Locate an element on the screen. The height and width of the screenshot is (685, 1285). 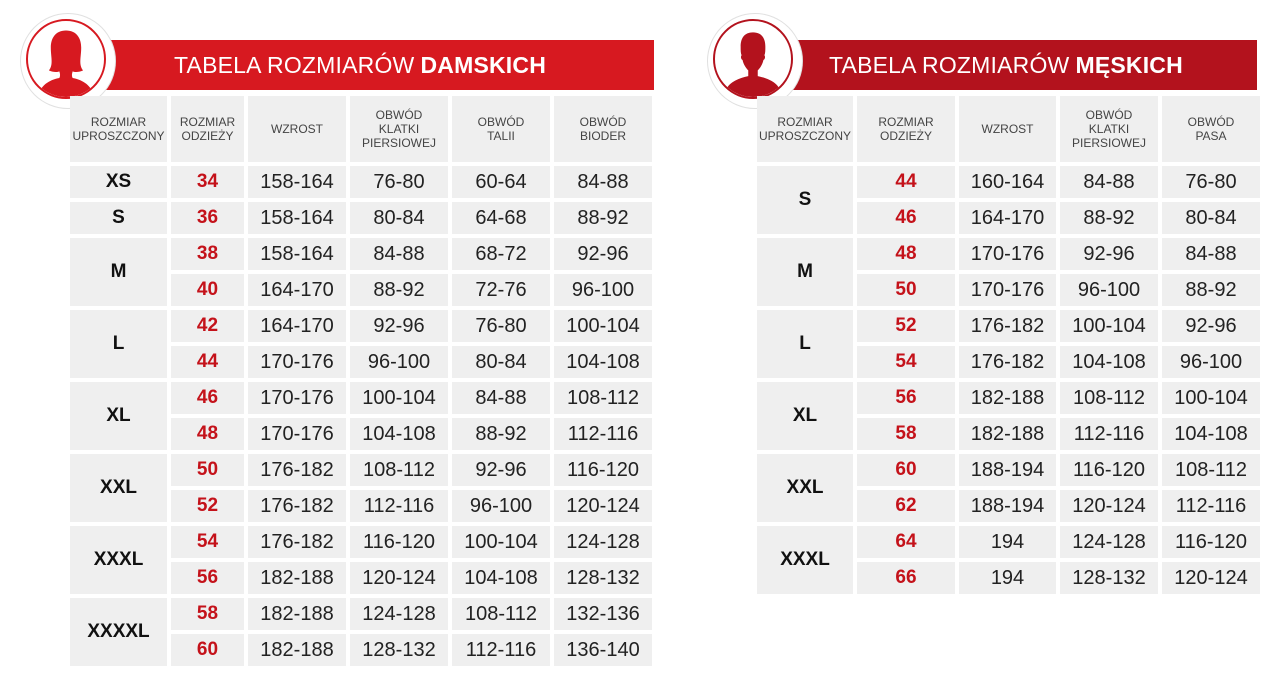
column-header: OBWÓD TALII is located at coordinates (501, 129).